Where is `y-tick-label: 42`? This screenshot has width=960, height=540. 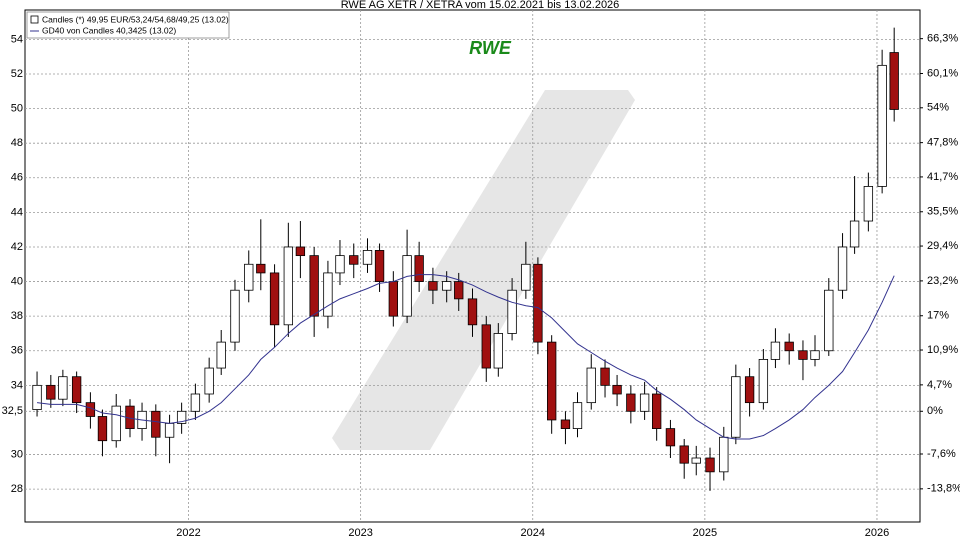
y-tick-label: 42 is located at coordinates (17, 247).